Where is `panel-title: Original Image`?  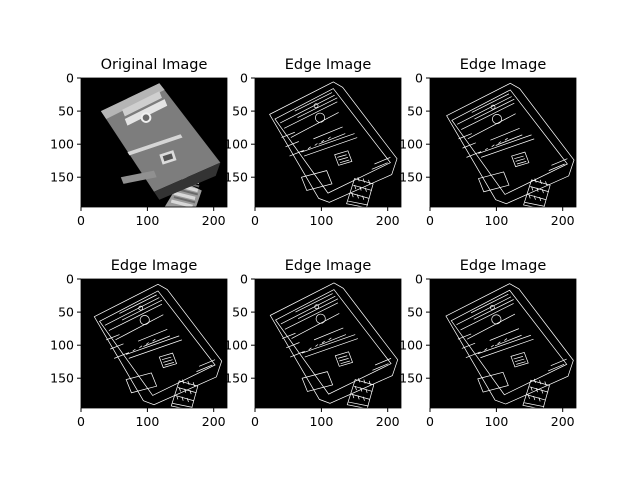
panel-title: Original Image is located at coordinates (154, 65).